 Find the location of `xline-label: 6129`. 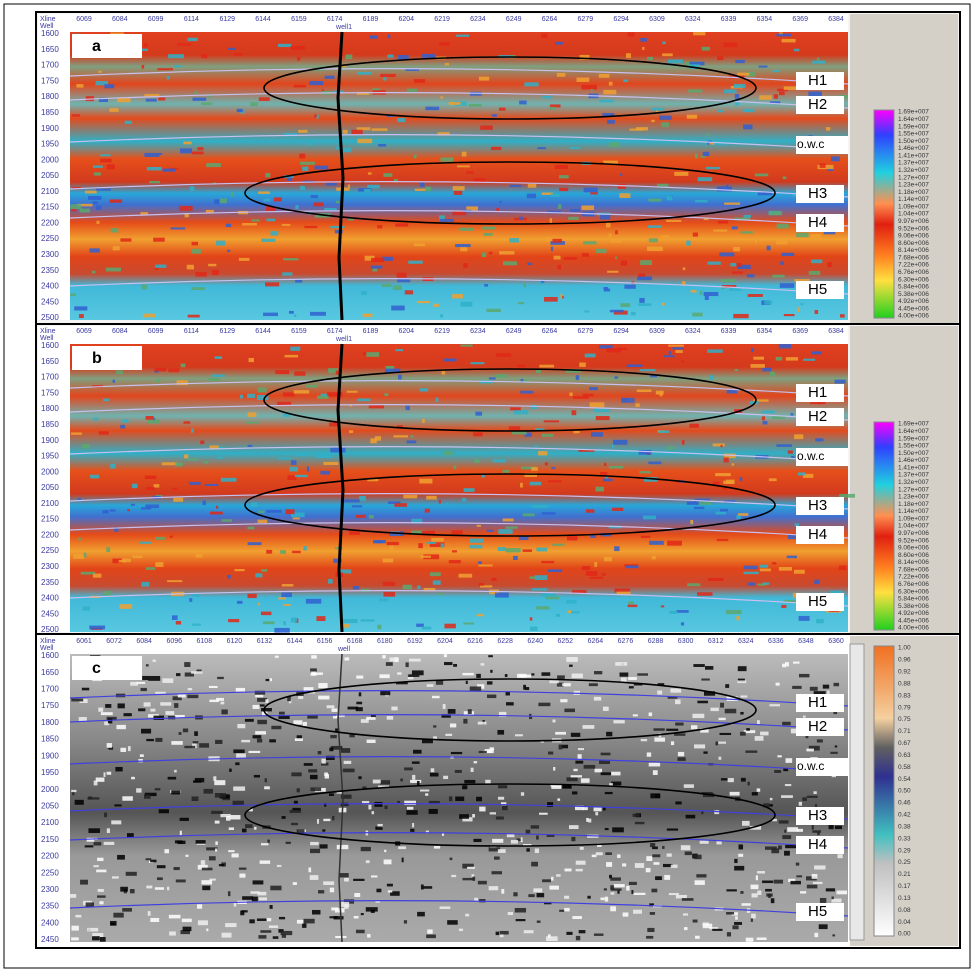

xline-label: 6129 is located at coordinates (227, 331).